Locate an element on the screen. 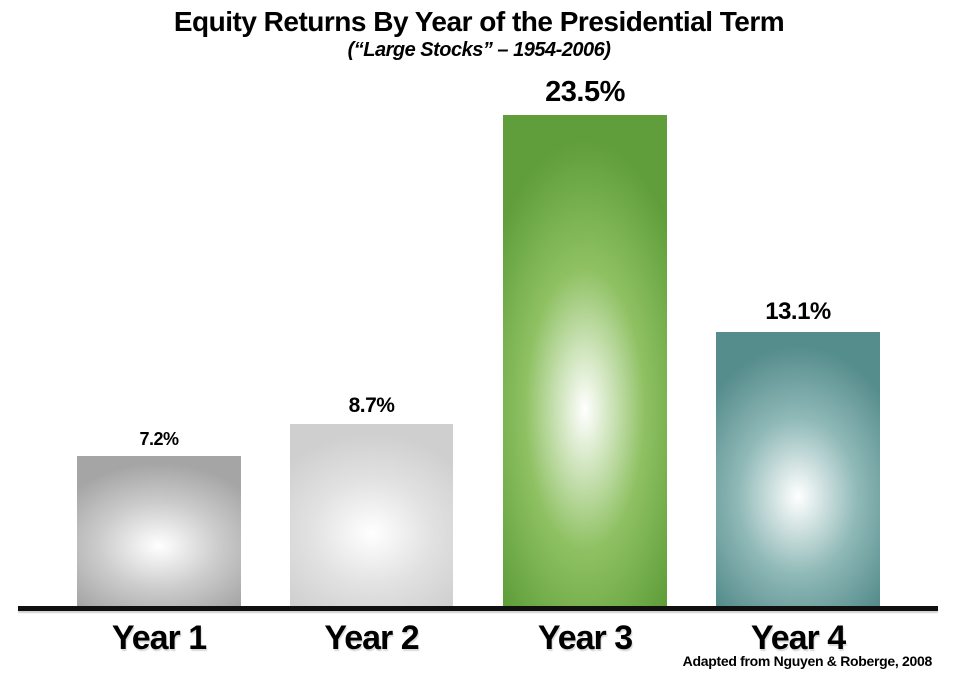 Image resolution: width=958 pixels, height=681 pixels. bar-group-year-3: 23.5% Year 3 is located at coordinates (585, 366).